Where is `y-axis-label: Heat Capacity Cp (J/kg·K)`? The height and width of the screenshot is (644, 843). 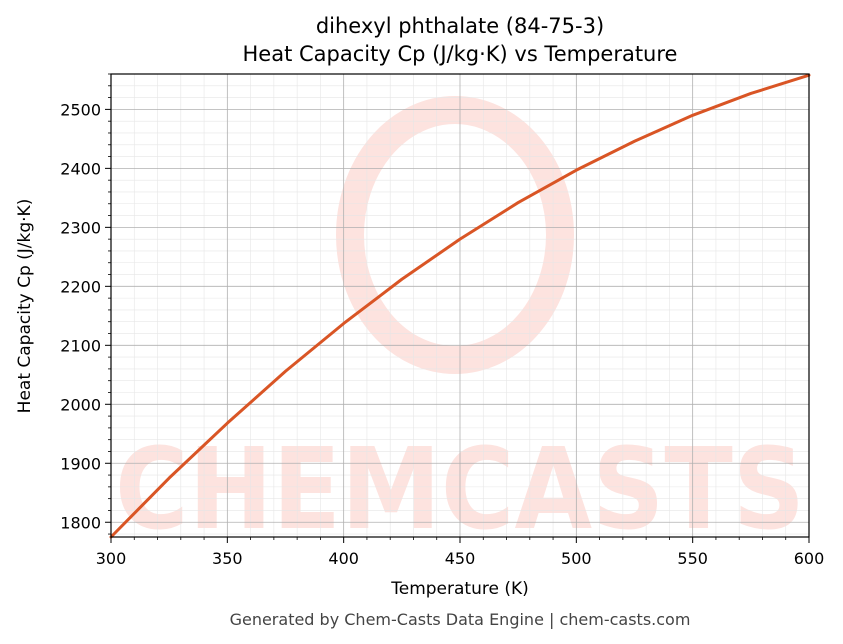 y-axis-label: Heat Capacity Cp (J/kg·K) is located at coordinates (25, 306).